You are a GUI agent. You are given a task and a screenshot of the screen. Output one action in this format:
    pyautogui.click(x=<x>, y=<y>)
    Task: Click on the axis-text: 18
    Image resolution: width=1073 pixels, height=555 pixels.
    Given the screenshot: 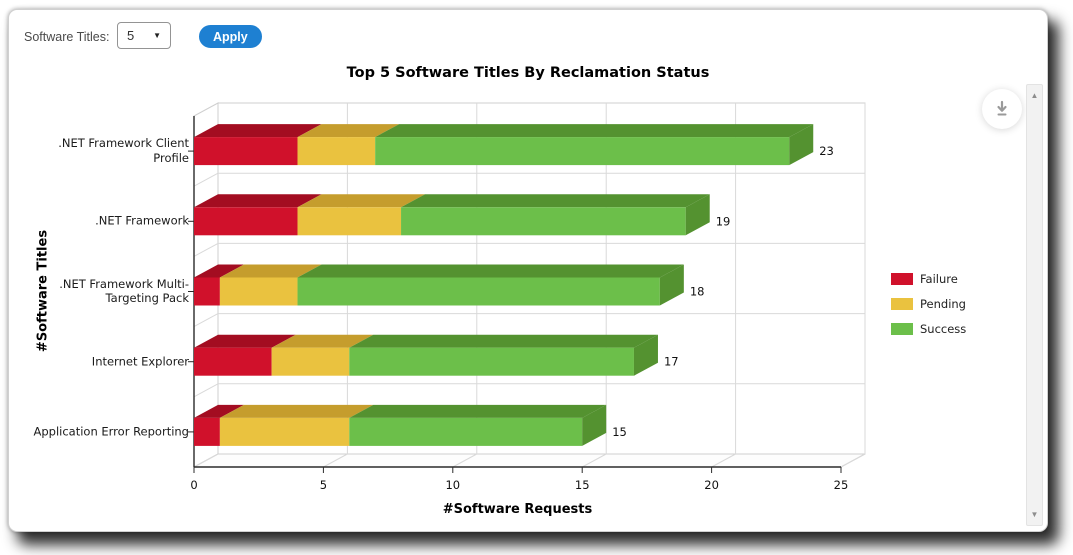 What is the action you would take?
    pyautogui.click(x=697, y=292)
    